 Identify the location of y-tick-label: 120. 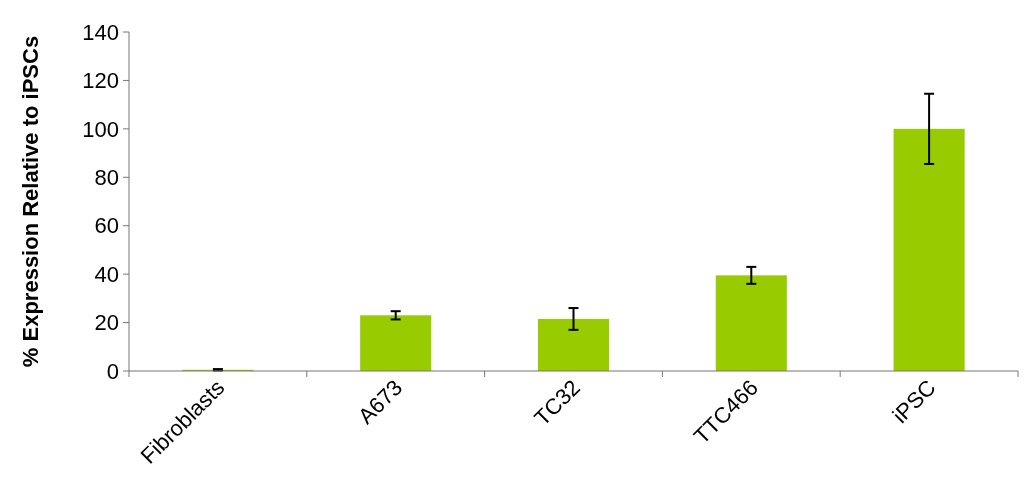
(100, 81).